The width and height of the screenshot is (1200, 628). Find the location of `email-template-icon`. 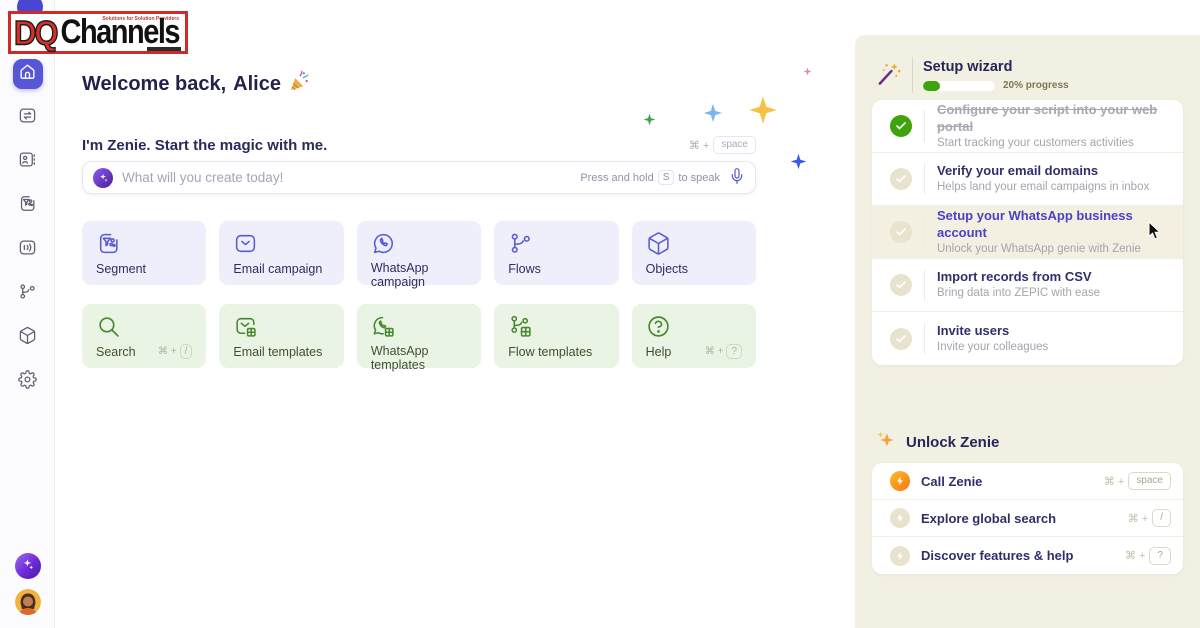

email-template-icon is located at coordinates (281, 329).